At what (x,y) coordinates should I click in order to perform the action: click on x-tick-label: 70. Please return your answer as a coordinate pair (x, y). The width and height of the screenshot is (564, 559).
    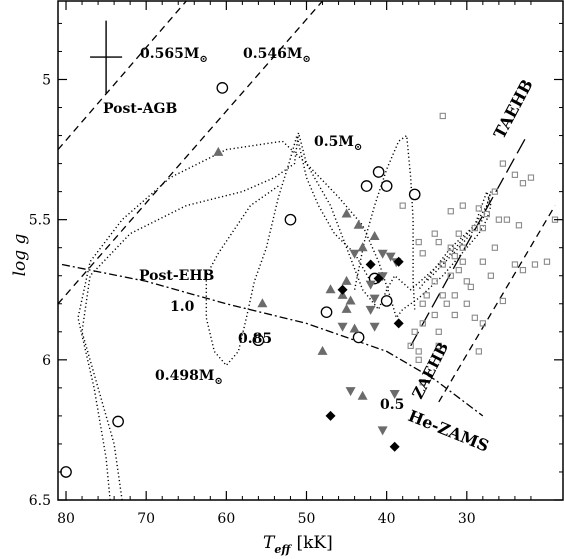
    Looking at the image, I should click on (146, 519).